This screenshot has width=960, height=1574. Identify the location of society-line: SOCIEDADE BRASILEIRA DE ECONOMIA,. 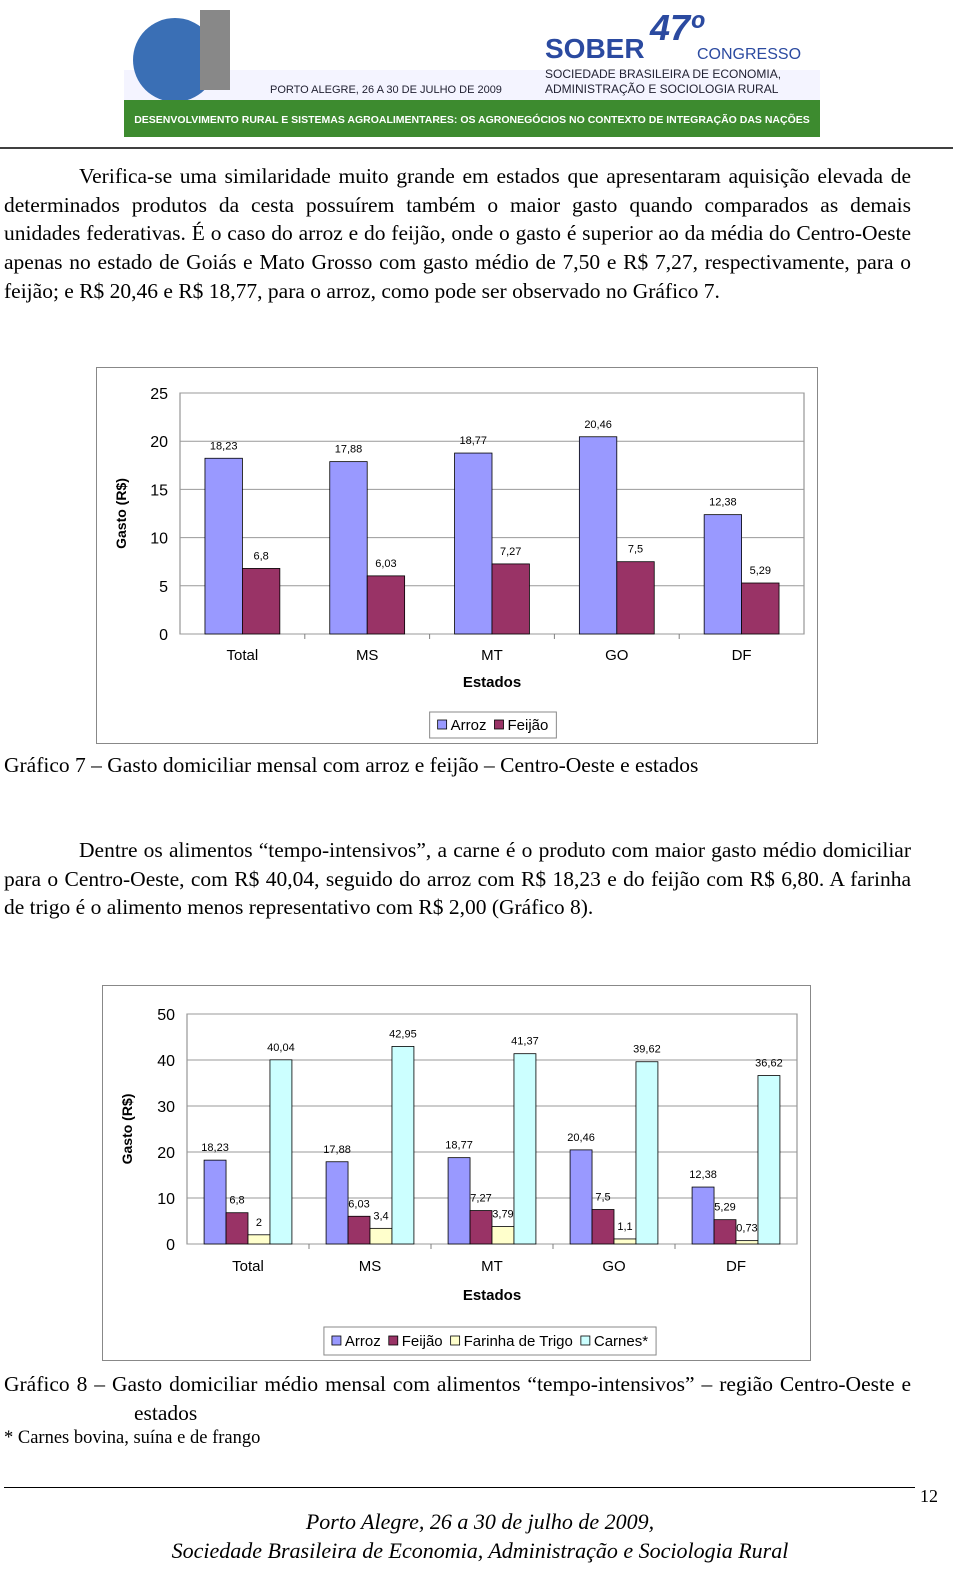
(663, 74).